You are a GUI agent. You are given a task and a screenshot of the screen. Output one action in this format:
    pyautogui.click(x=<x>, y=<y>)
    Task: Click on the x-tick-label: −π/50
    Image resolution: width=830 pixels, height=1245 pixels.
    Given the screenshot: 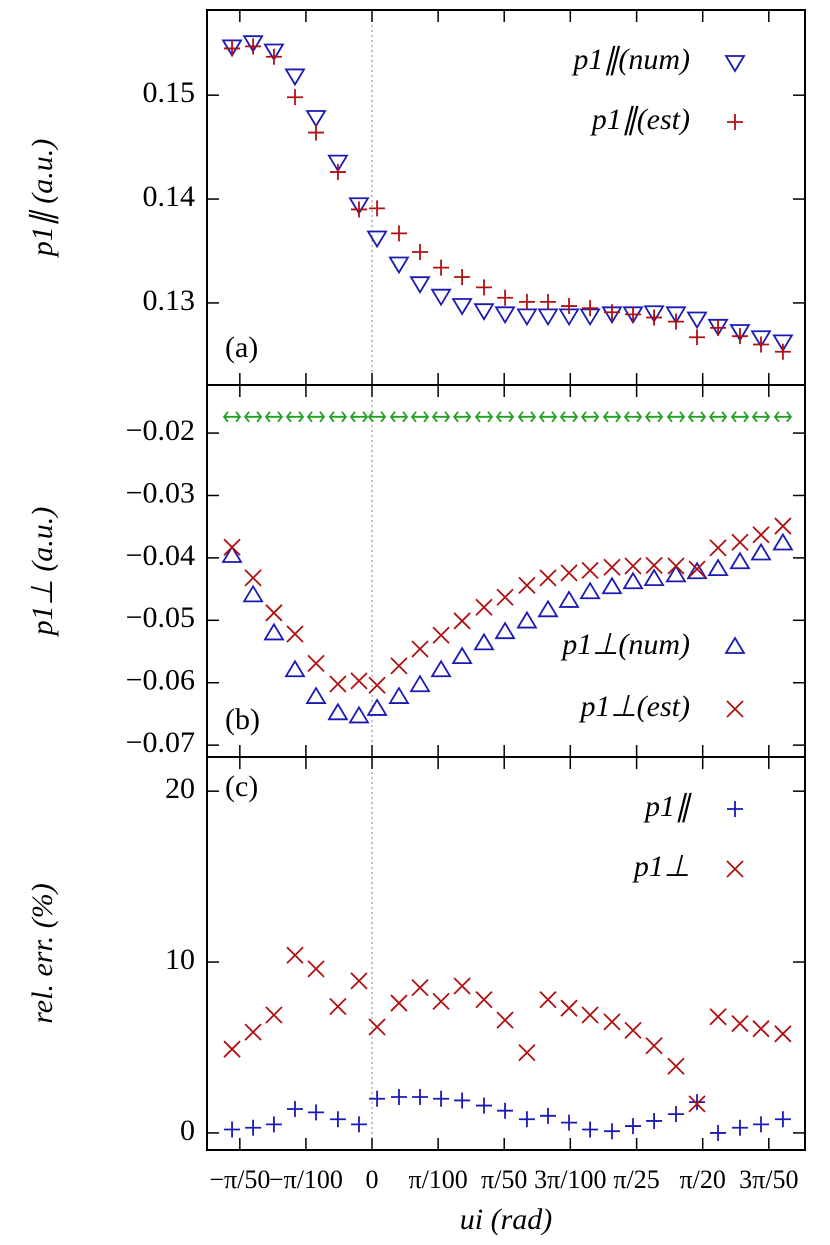 What is the action you would take?
    pyautogui.click(x=239, y=1179)
    